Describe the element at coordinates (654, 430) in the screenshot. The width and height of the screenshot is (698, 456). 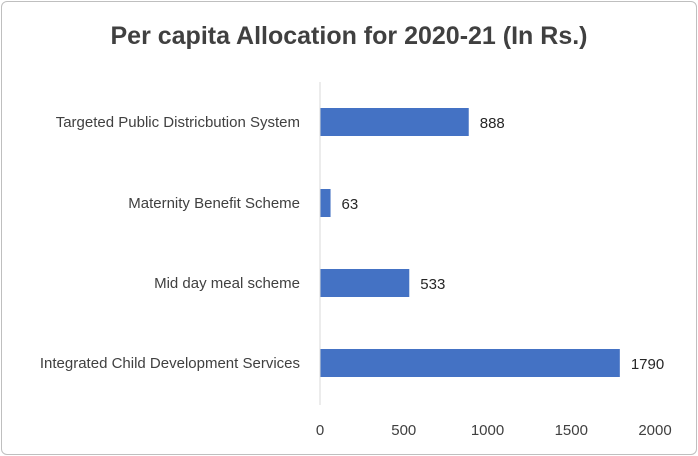
I see `x-tick-label-4: 2000` at that location.